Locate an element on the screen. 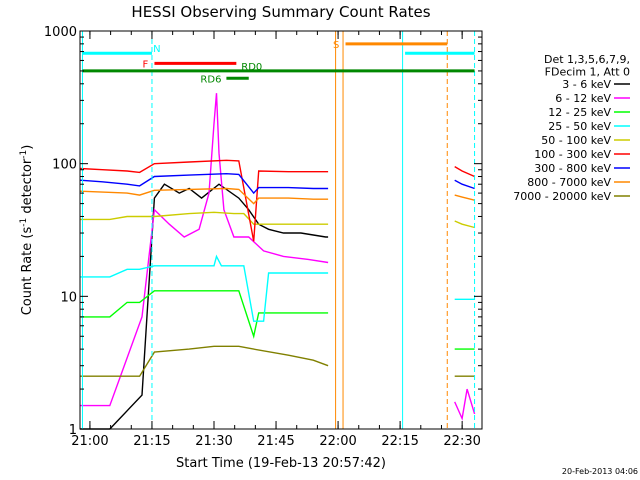 The height and width of the screenshot is (480, 640). x-tick-label: 21:00 is located at coordinates (89, 441).